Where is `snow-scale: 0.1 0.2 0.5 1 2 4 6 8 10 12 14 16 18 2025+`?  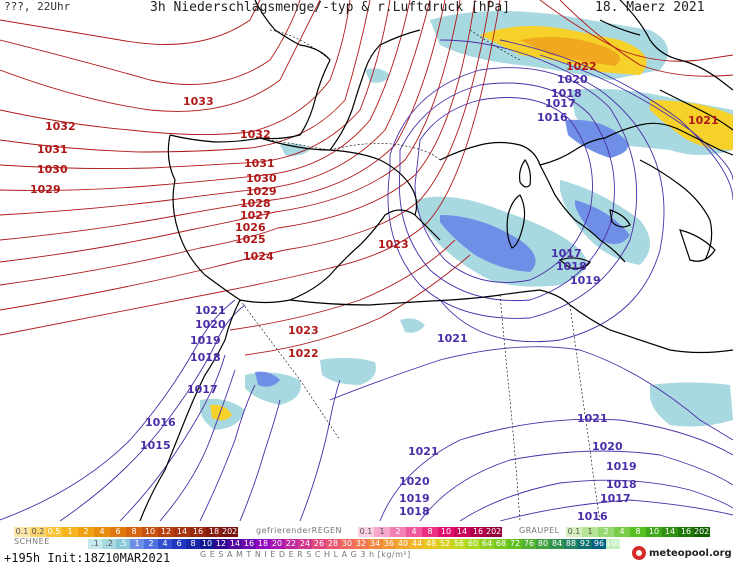 snow-scale: 0.1 0.2 0.5 1 2 4 6 8 10 12 14 16 18 2025+ is located at coordinates (132, 532).